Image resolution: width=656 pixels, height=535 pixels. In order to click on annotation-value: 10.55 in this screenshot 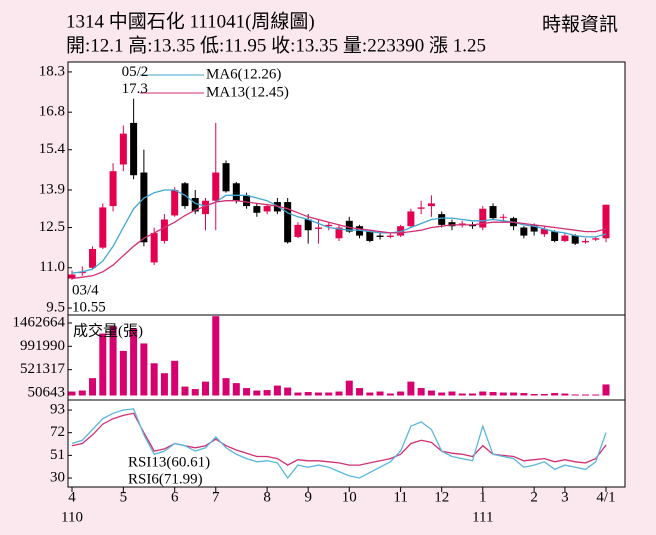, I will do `click(89, 307)`.